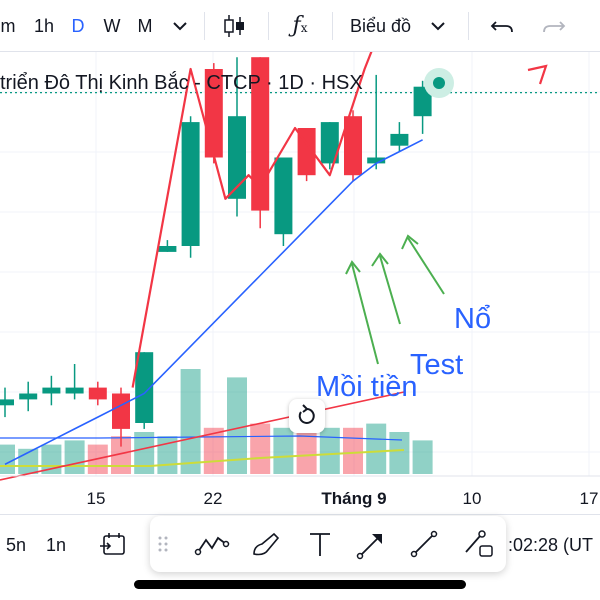  I want to click on arrow-tool-icon, so click(372, 544).